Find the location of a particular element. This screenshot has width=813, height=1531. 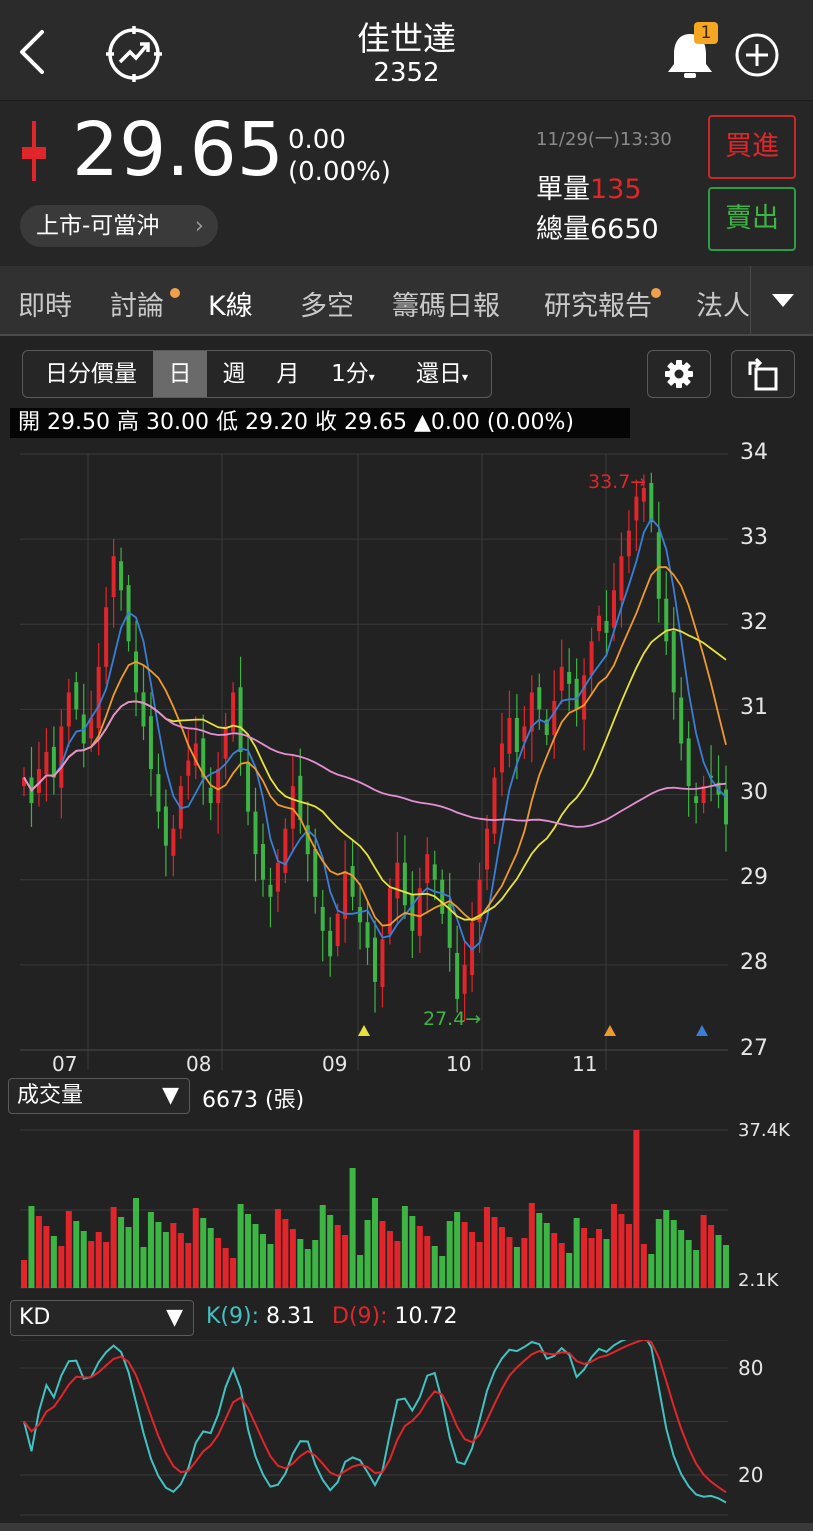

kd-indicator-select: KD ▼ is located at coordinates (102, 1318).